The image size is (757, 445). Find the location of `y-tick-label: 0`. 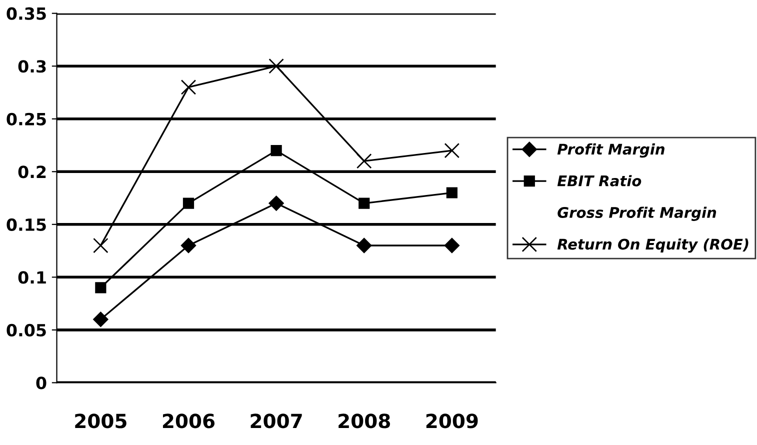

y-tick-label: 0 is located at coordinates (41, 383).